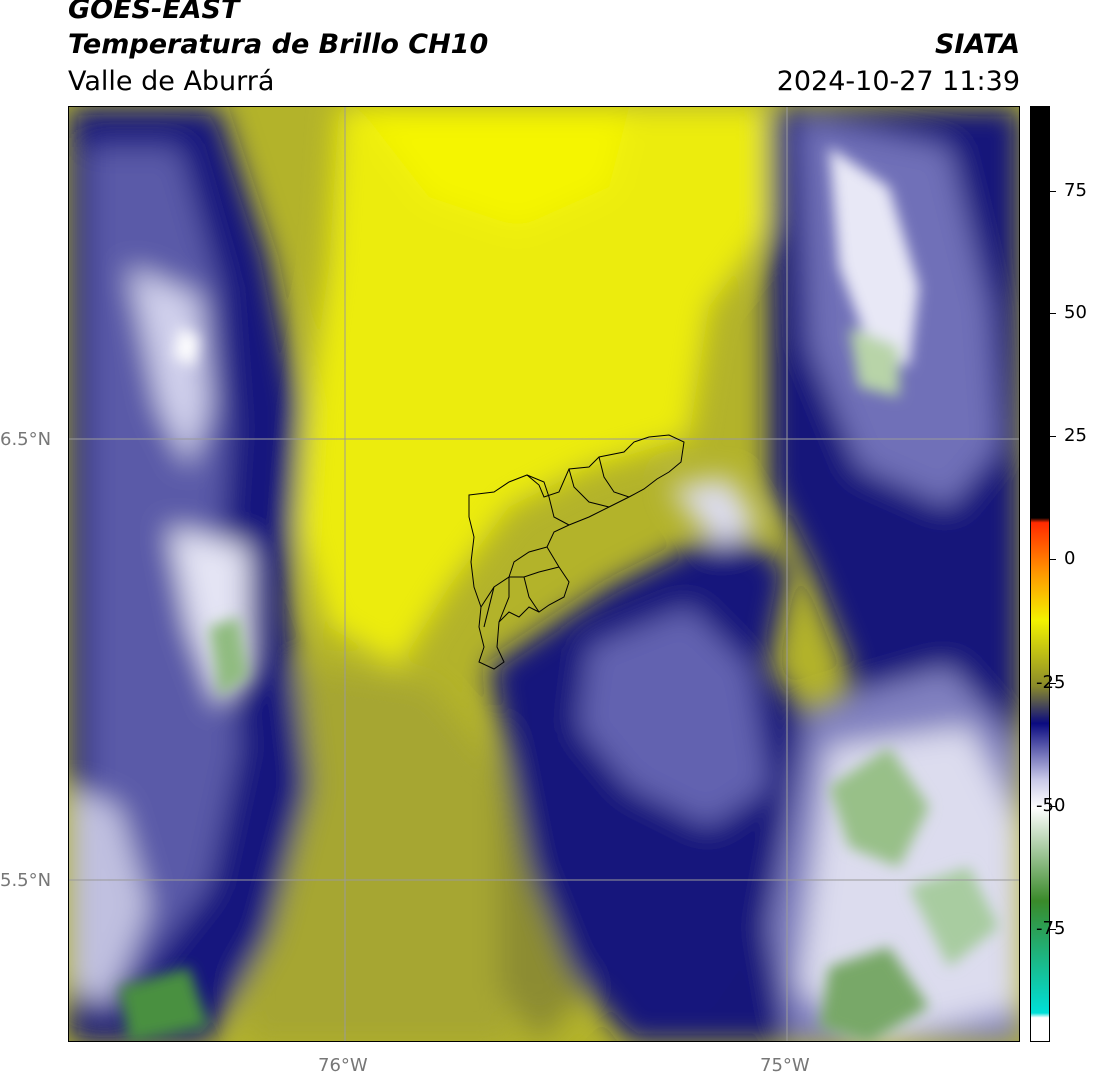  Describe the element at coordinates (898, 81) in the screenshot. I see `timestamp-label: 2024-10-27 11:39` at that location.